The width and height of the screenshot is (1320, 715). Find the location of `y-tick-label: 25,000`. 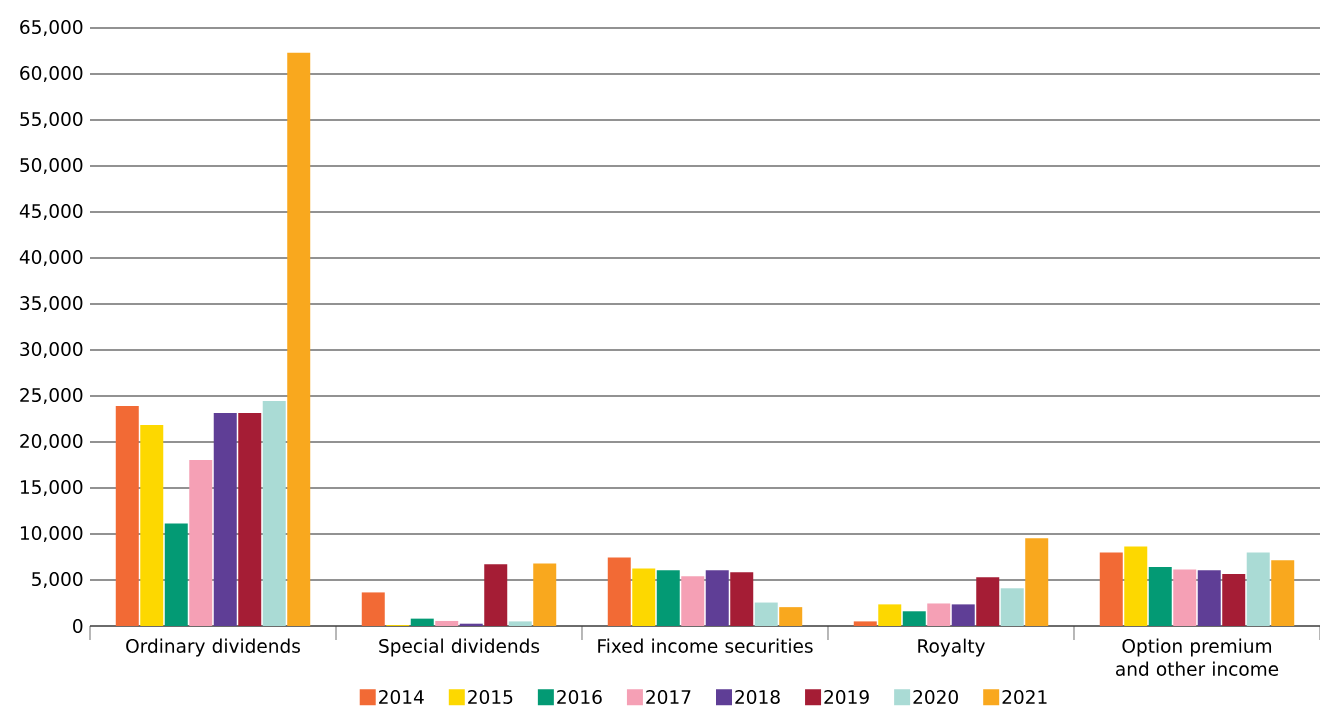

y-tick-label: 25,000 is located at coordinates (51, 396).